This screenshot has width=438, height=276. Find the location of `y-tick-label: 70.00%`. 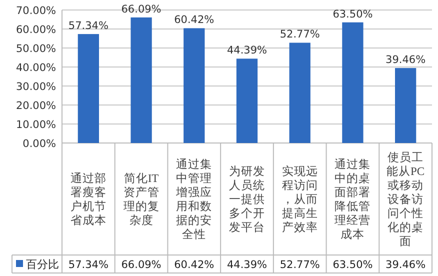

y-tick-label: 70.00% is located at coordinates (36, 11).